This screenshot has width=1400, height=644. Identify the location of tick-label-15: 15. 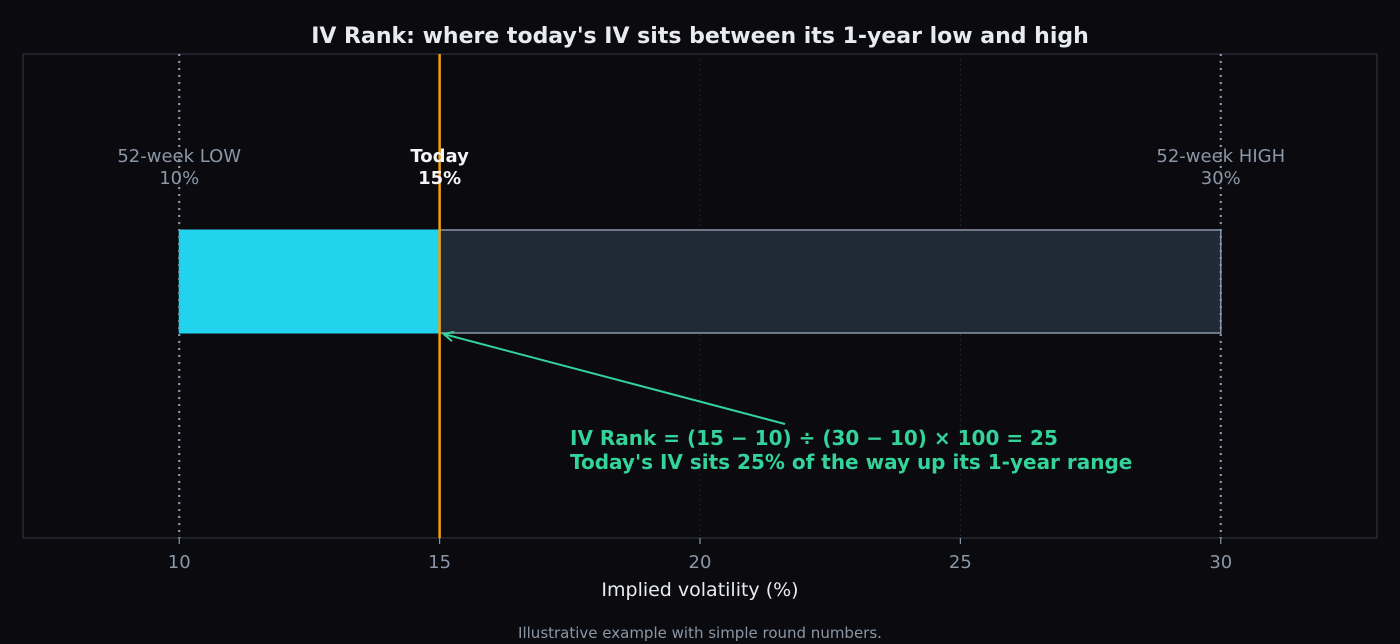
(439, 562).